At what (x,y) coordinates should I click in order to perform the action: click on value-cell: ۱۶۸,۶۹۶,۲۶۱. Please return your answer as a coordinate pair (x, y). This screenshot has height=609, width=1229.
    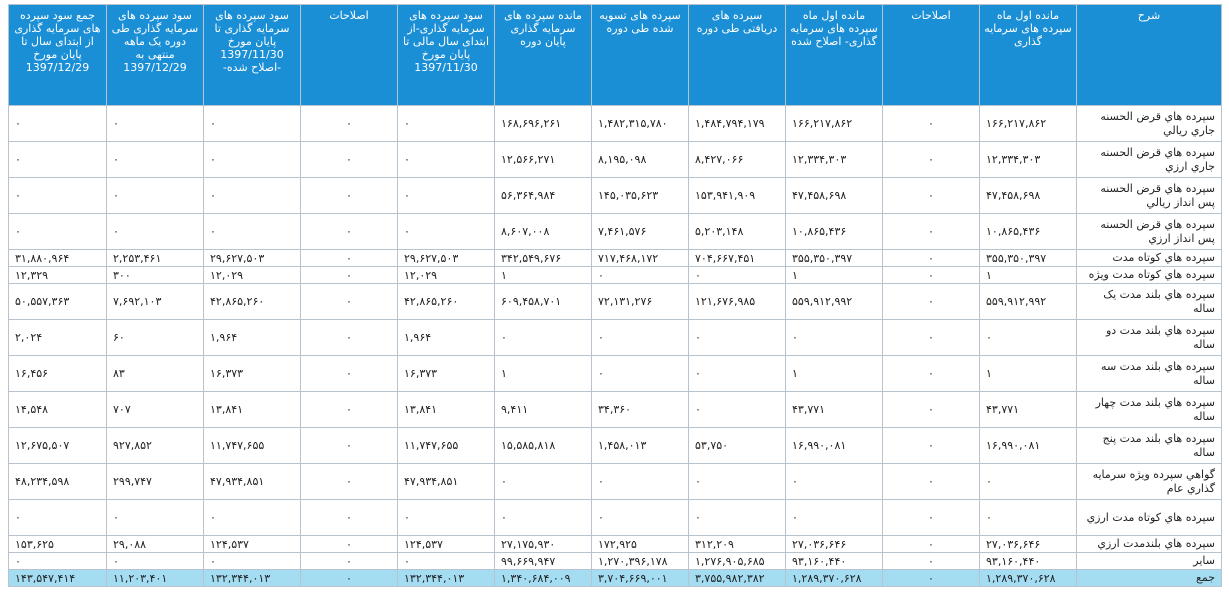
    Looking at the image, I should click on (543, 123).